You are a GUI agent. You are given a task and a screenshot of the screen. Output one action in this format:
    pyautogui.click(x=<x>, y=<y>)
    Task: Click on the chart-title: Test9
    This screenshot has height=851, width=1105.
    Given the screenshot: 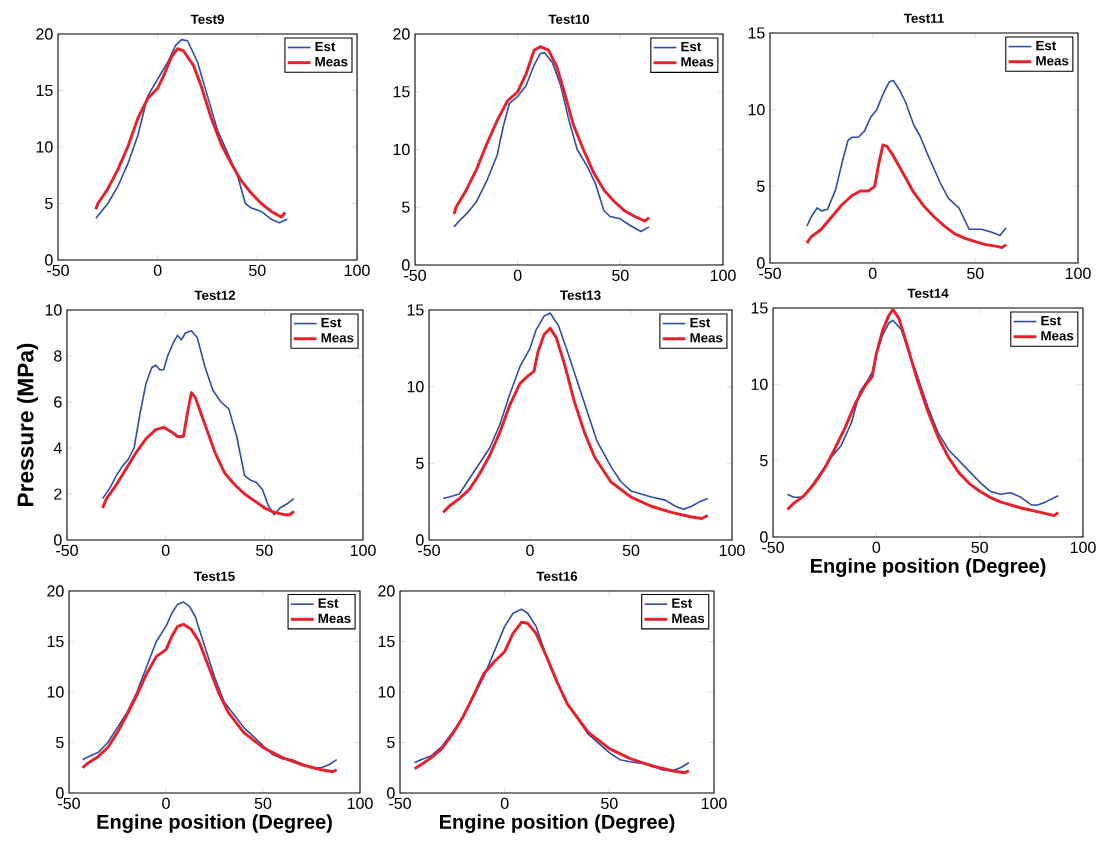 What is the action you would take?
    pyautogui.click(x=207, y=19)
    